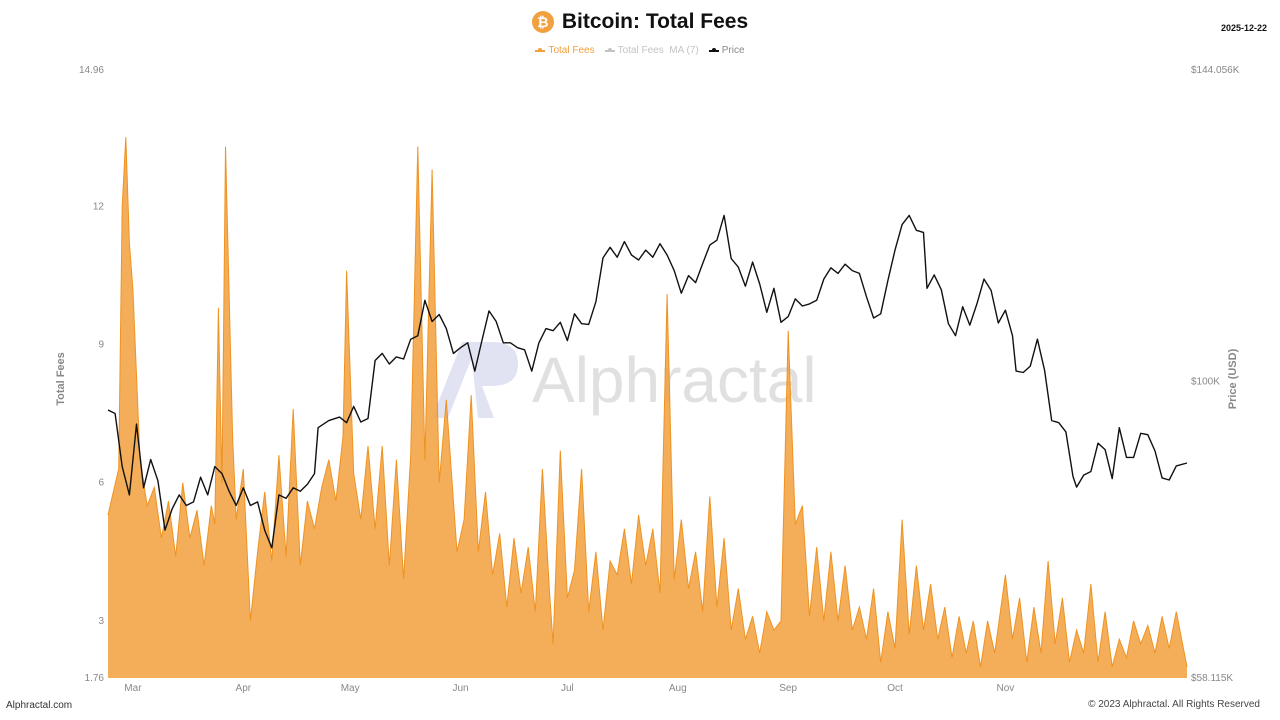 The image size is (1280, 720). What do you see at coordinates (1212, 678) in the screenshot?
I see `right-axis-tick-label: $58.115K` at bounding box center [1212, 678].